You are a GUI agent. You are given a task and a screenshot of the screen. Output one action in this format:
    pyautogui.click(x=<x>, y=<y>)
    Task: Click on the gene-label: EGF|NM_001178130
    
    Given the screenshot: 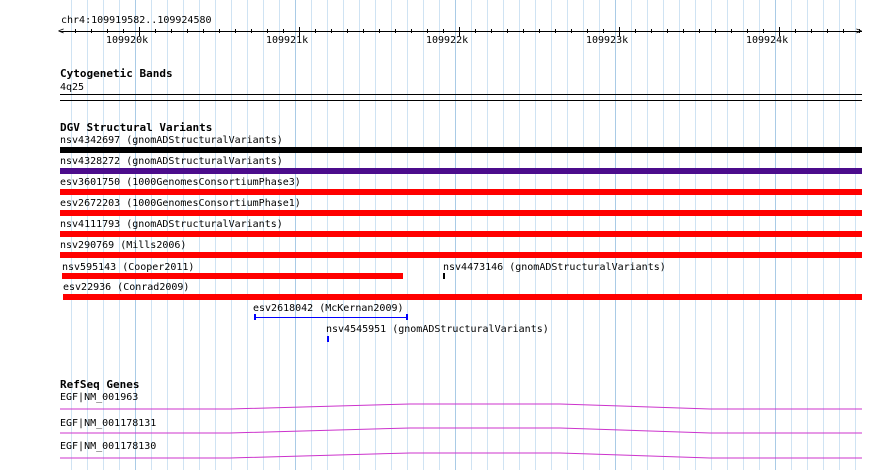 What is the action you would take?
    pyautogui.click(x=108, y=446)
    